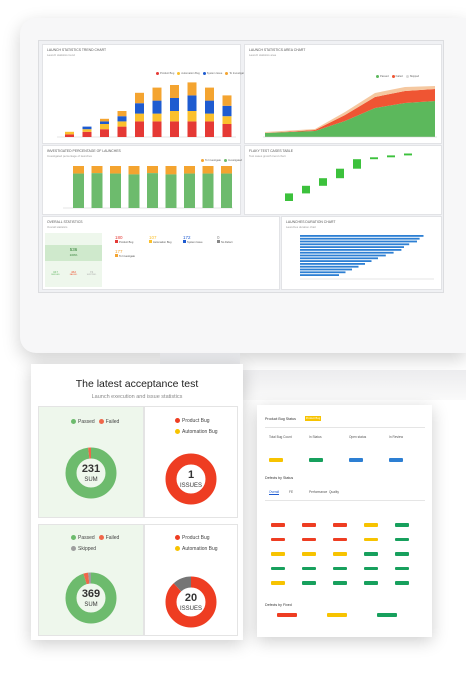  I want to click on section-defects-by-fixed: Defects by Fixed, so click(278, 605).